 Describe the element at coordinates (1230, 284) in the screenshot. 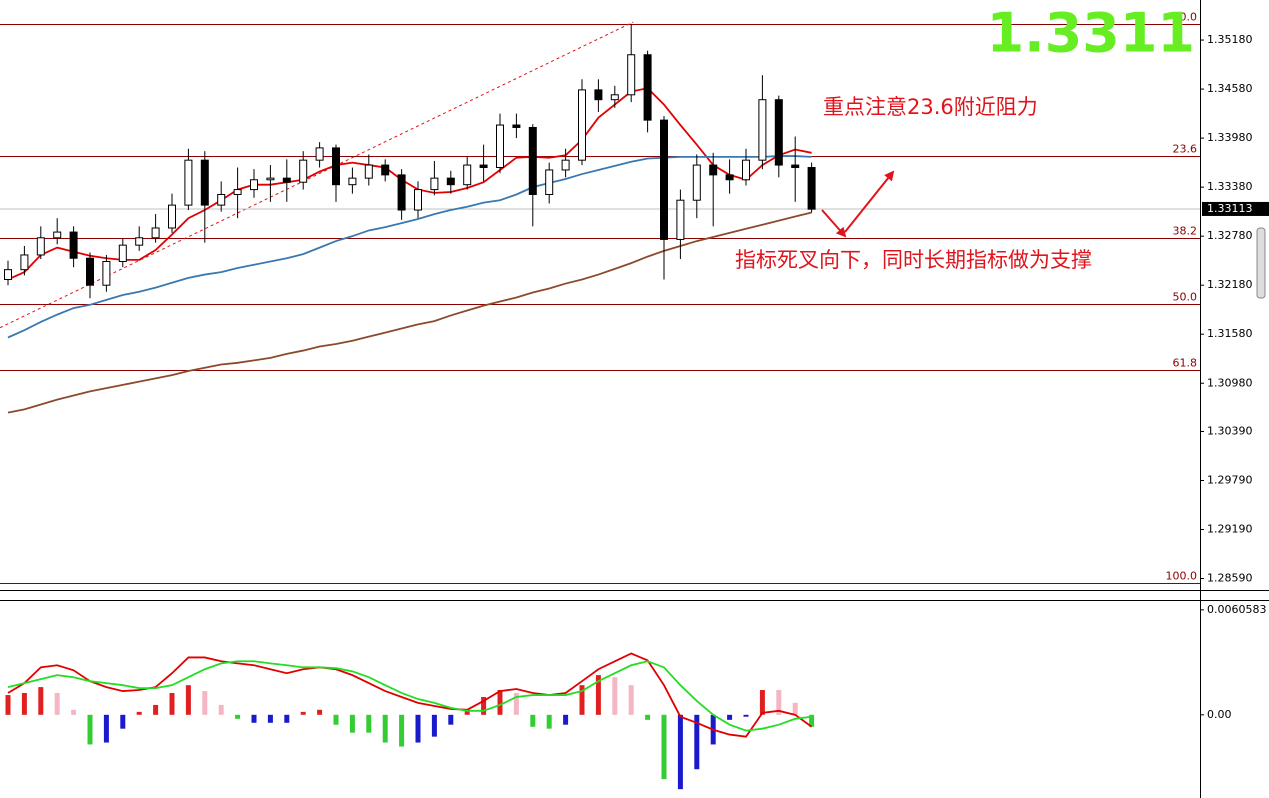

I see `y-tick-label: 1.32180` at that location.